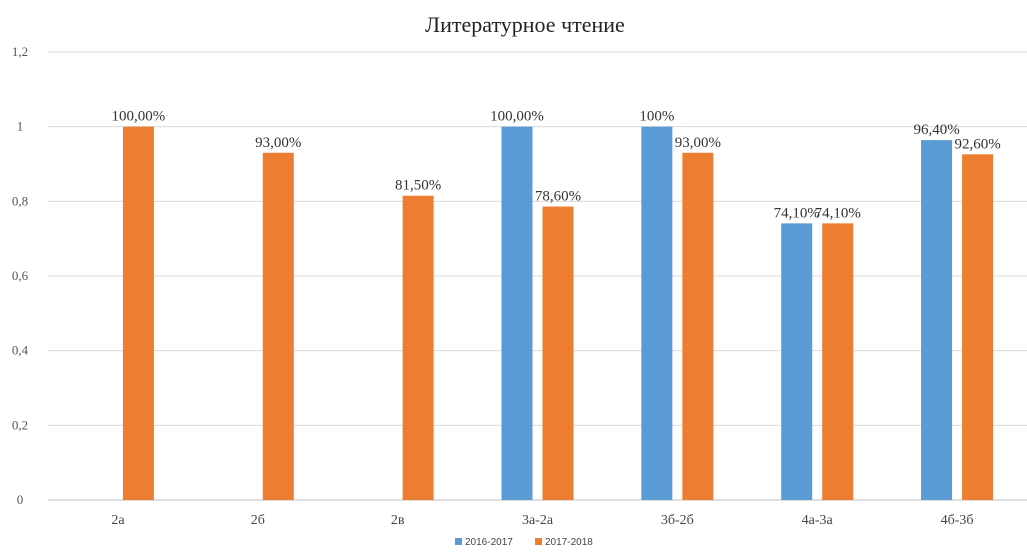 This screenshot has height=553, width=1027. Describe the element at coordinates (20, 200) in the screenshot. I see `y-tick-label: 0,8` at that location.